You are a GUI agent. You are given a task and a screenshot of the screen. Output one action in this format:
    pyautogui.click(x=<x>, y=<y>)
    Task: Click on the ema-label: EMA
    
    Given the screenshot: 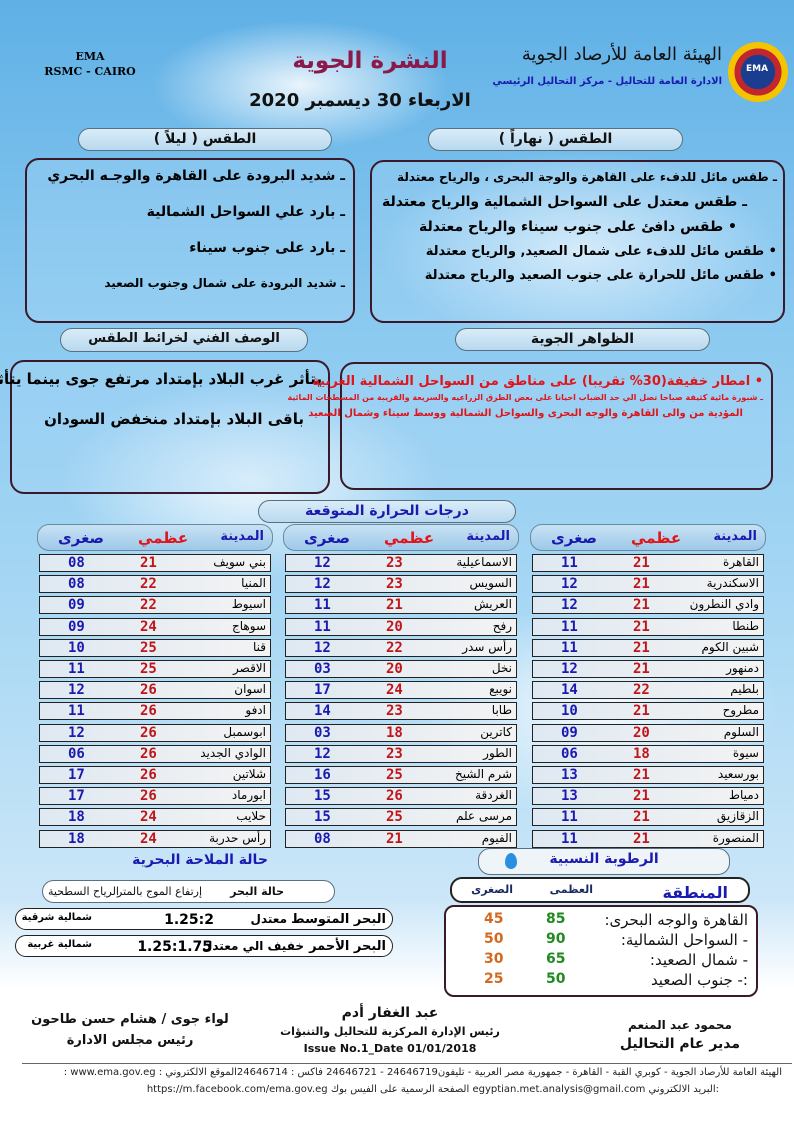 What is the action you would take?
    pyautogui.click(x=90, y=56)
    